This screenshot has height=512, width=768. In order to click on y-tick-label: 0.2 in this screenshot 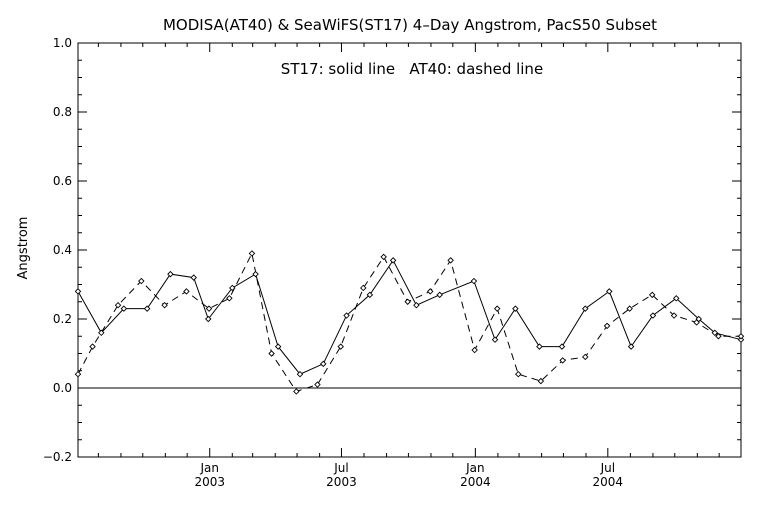, I will do `click(62, 319)`.